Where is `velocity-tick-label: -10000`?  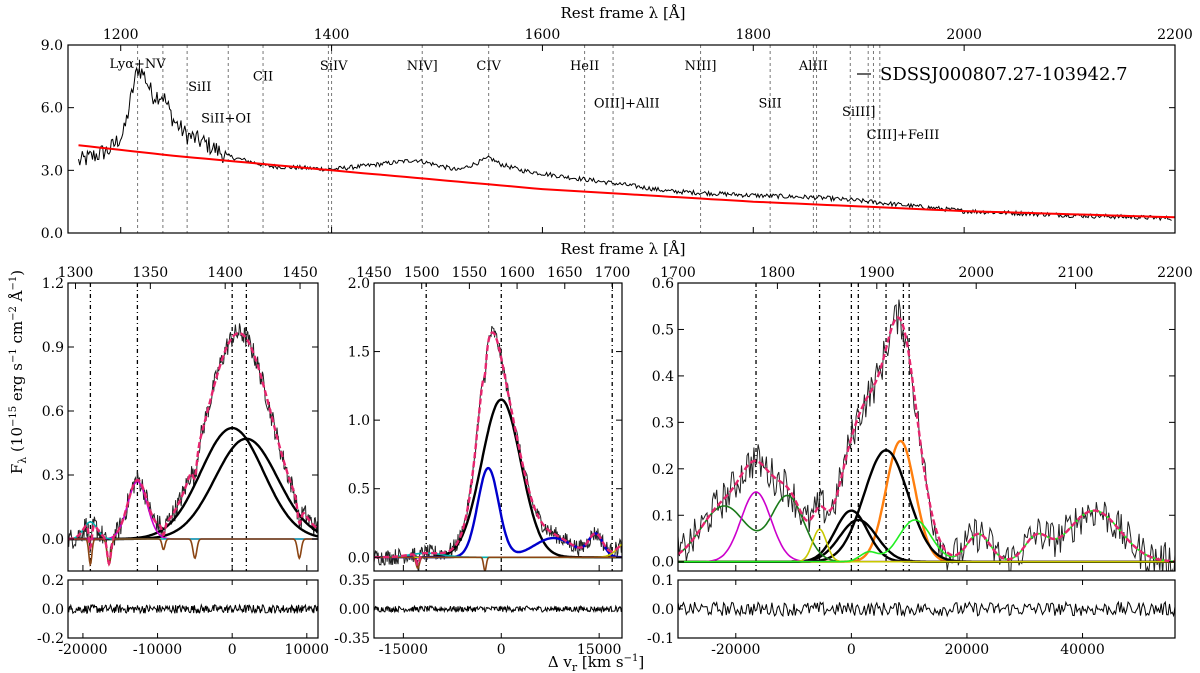 velocity-tick-label: -10000 is located at coordinates (157, 650).